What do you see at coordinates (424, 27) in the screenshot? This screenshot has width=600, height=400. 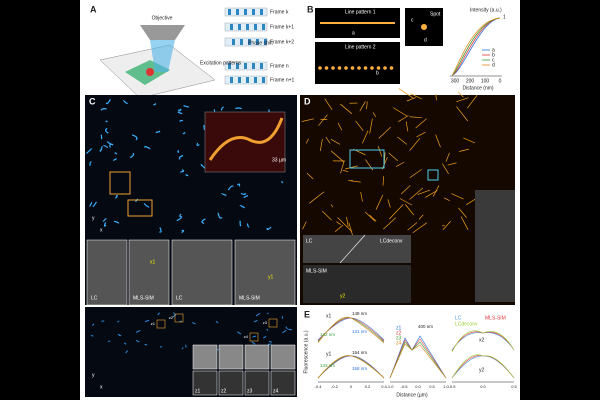 I see `spot` at bounding box center [424, 27].